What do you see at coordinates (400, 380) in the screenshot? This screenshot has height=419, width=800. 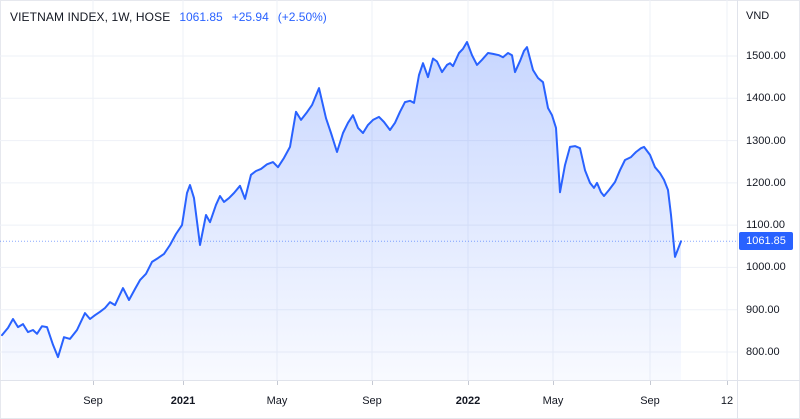 I see `time-axis-separator` at bounding box center [400, 380].